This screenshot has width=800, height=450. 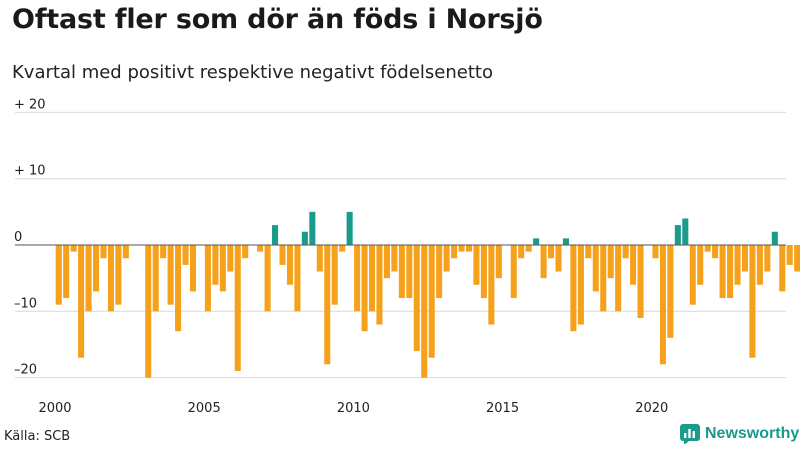 What do you see at coordinates (37, 436) in the screenshot?
I see `source-note: Källa: SCB` at bounding box center [37, 436].